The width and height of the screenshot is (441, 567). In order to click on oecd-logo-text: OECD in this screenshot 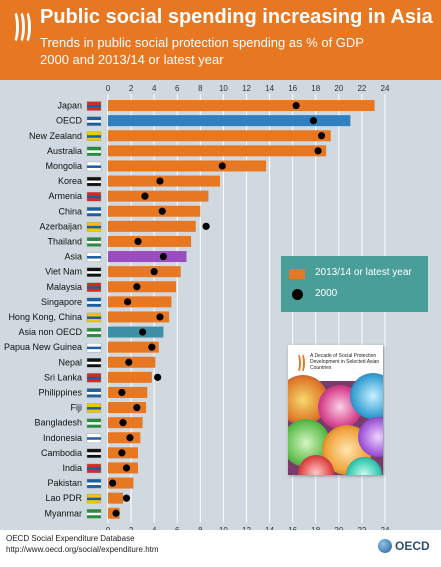, I will do `click(412, 546)`.